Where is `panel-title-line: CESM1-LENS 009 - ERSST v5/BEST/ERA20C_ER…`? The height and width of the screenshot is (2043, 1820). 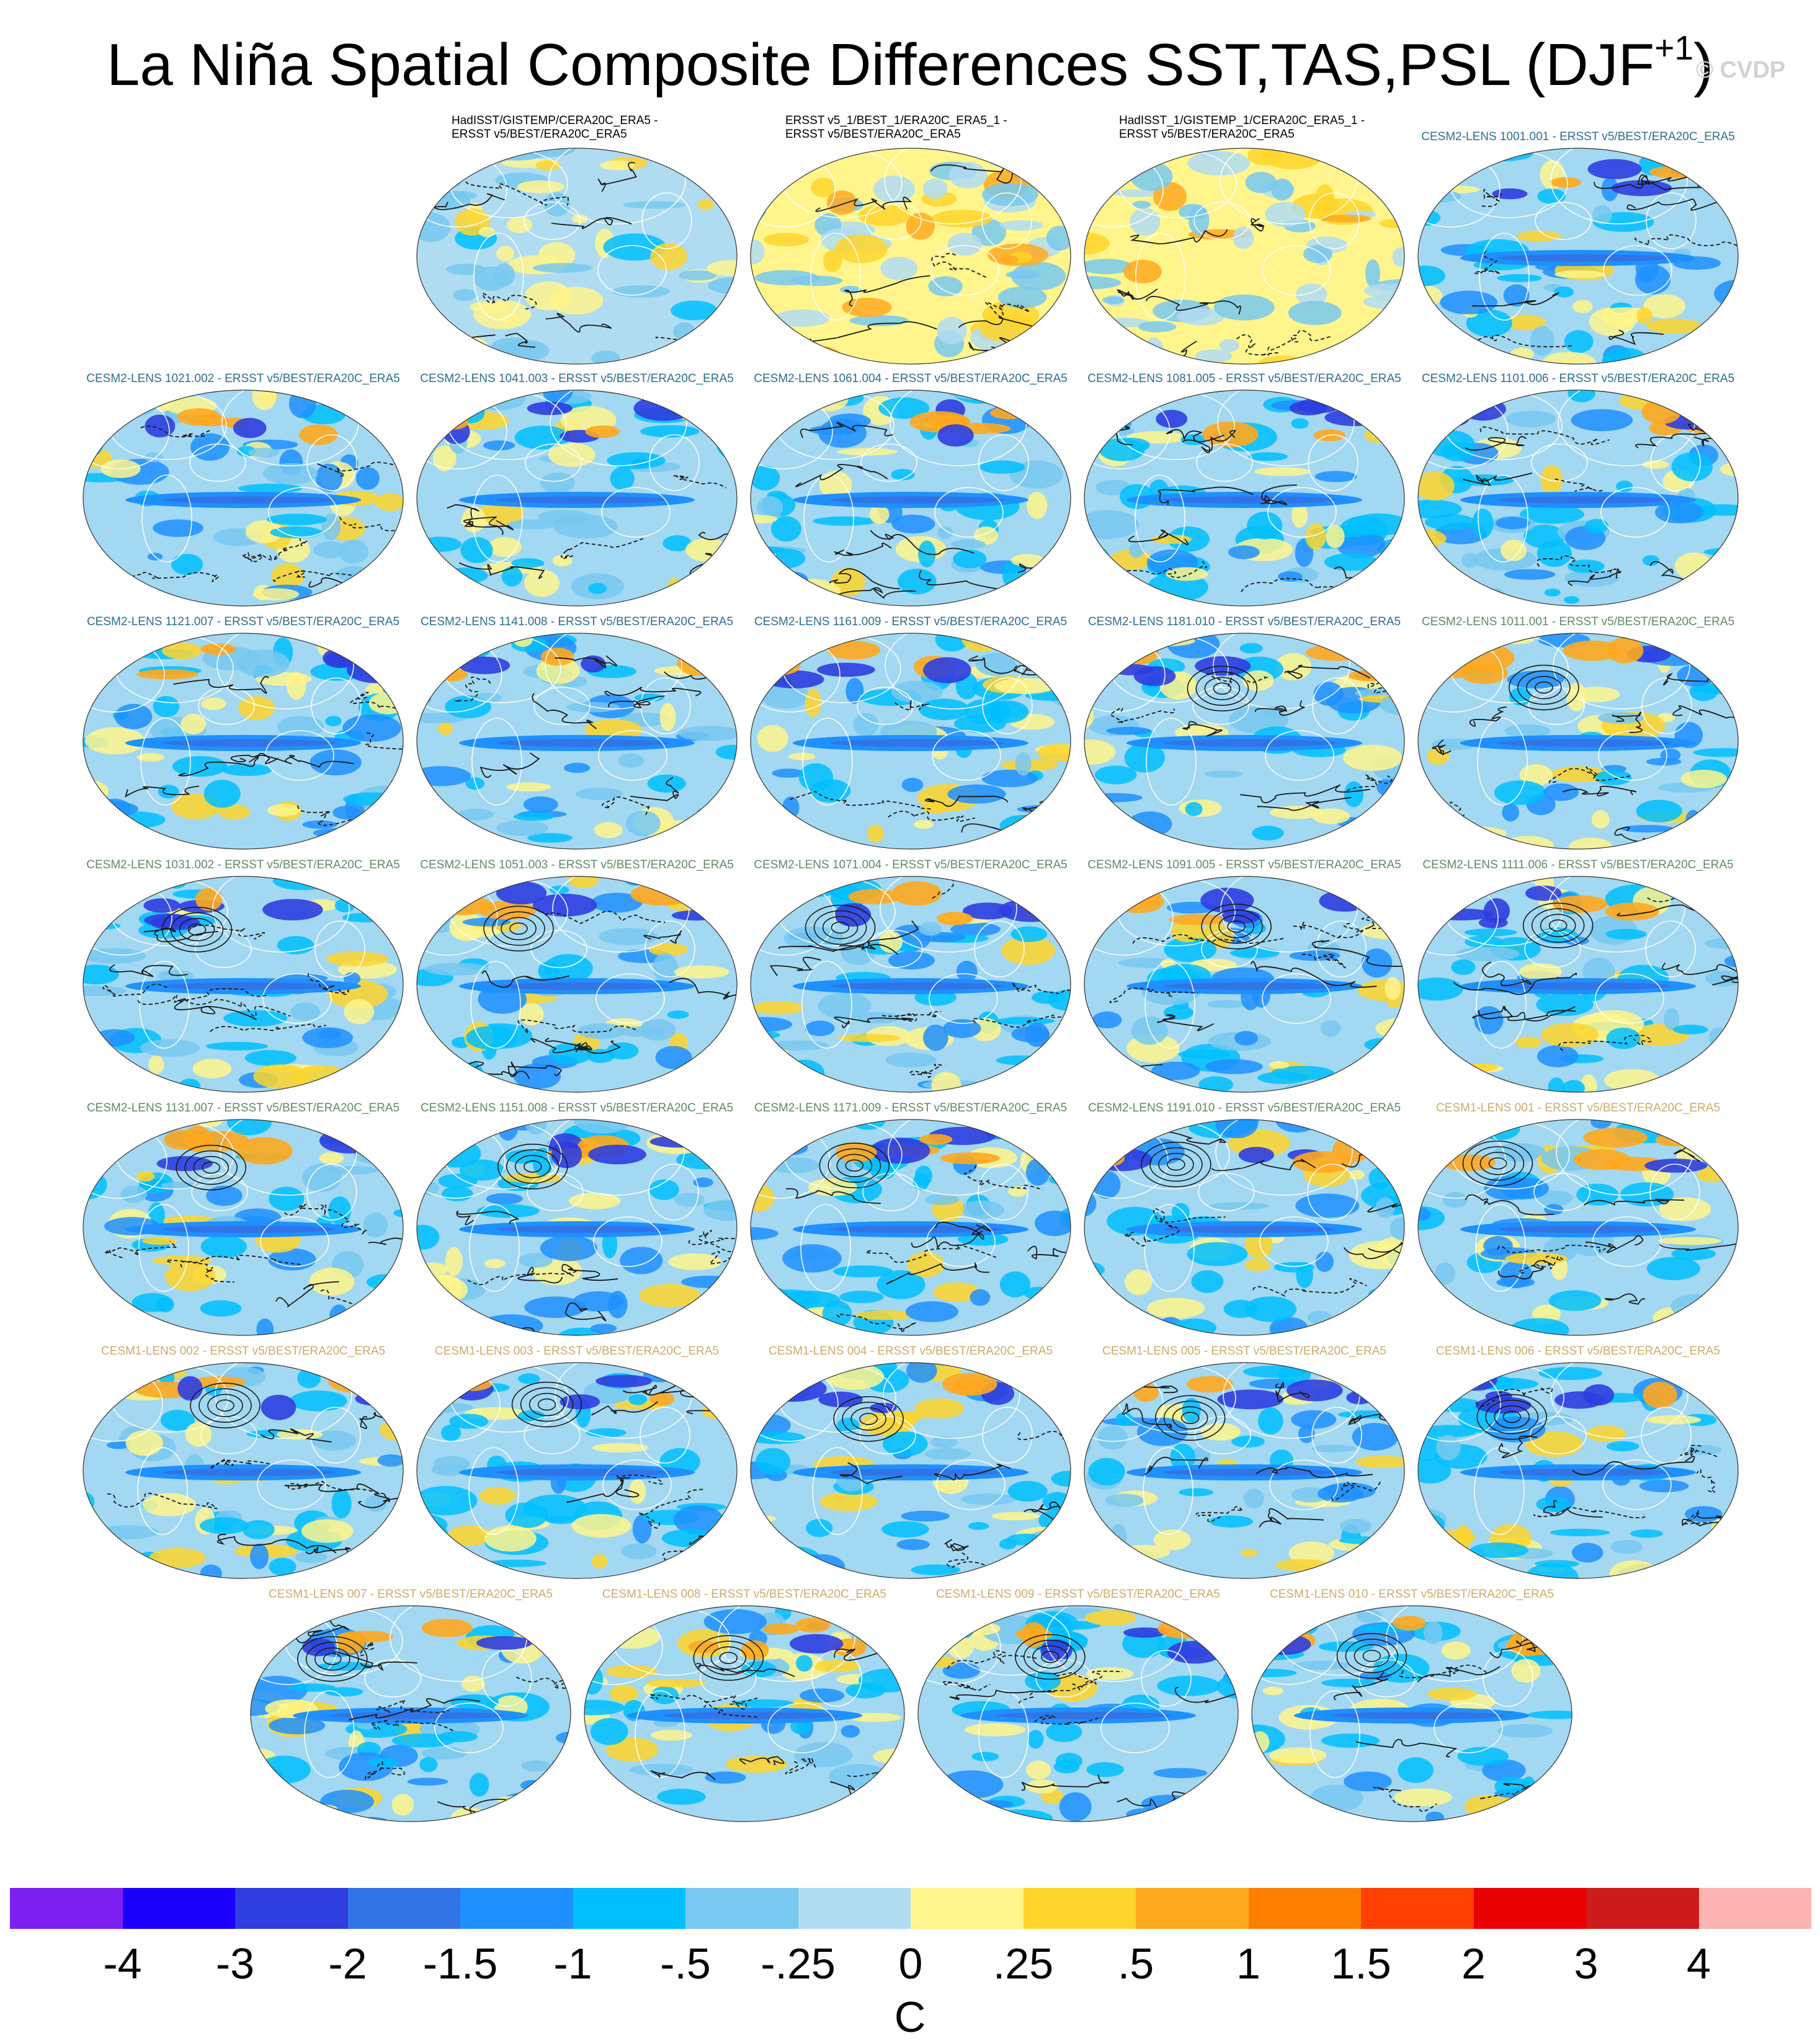 panel-title-line: CESM1-LENS 009 - ERSST v5/BEST/ERA20C_ER… is located at coordinates (1078, 1594).